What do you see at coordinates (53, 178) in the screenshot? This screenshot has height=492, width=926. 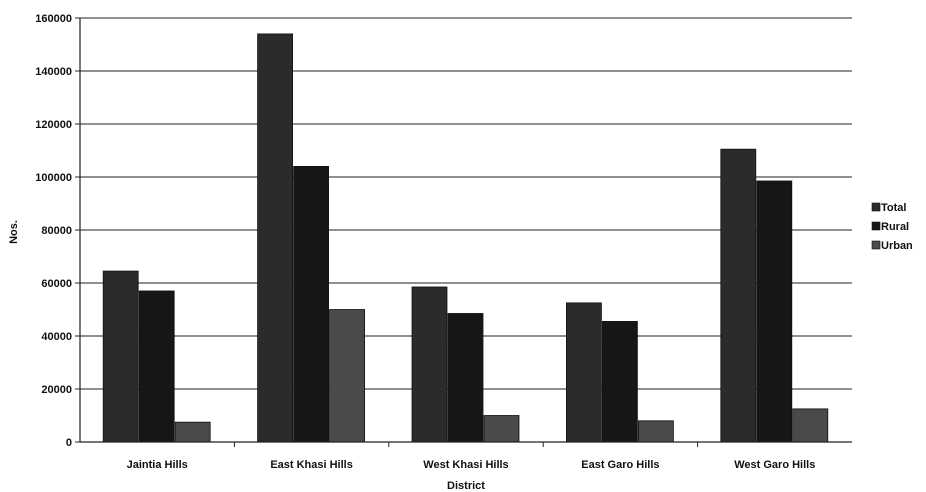 I see `y-tick-label: 100000` at bounding box center [53, 178].